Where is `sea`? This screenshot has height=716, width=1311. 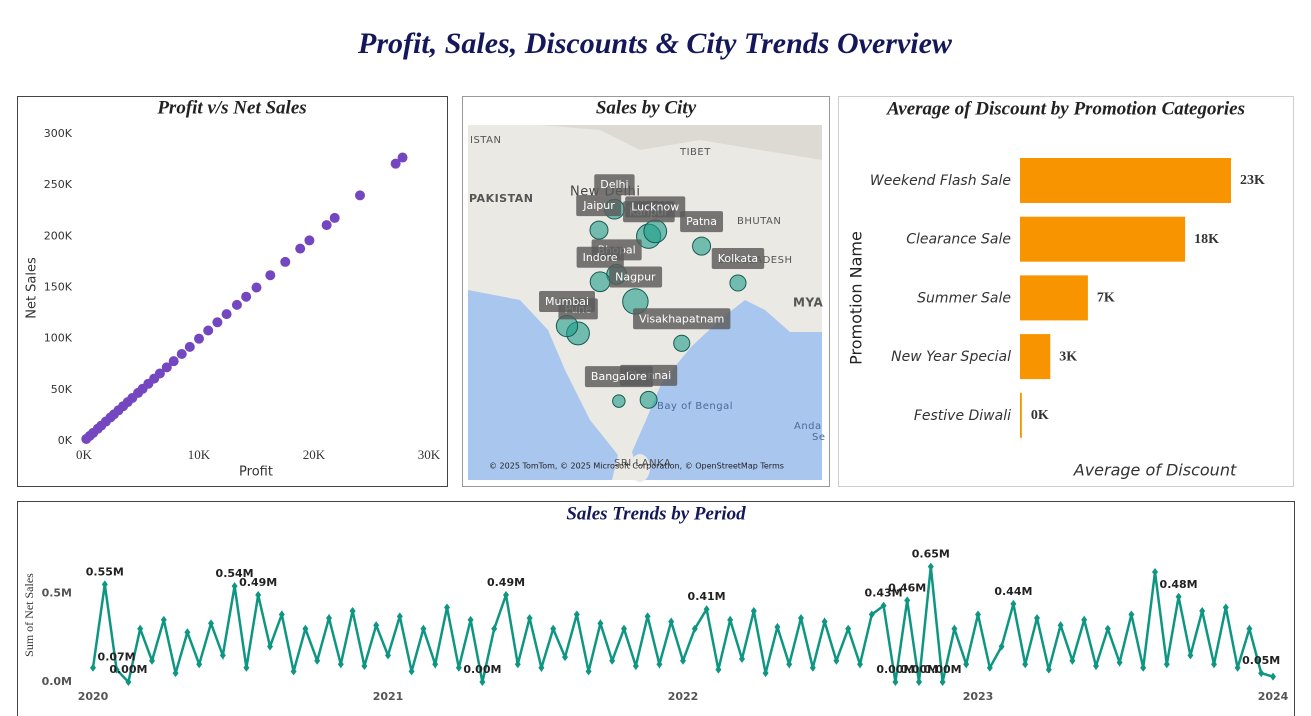 sea is located at coordinates (543, 385).